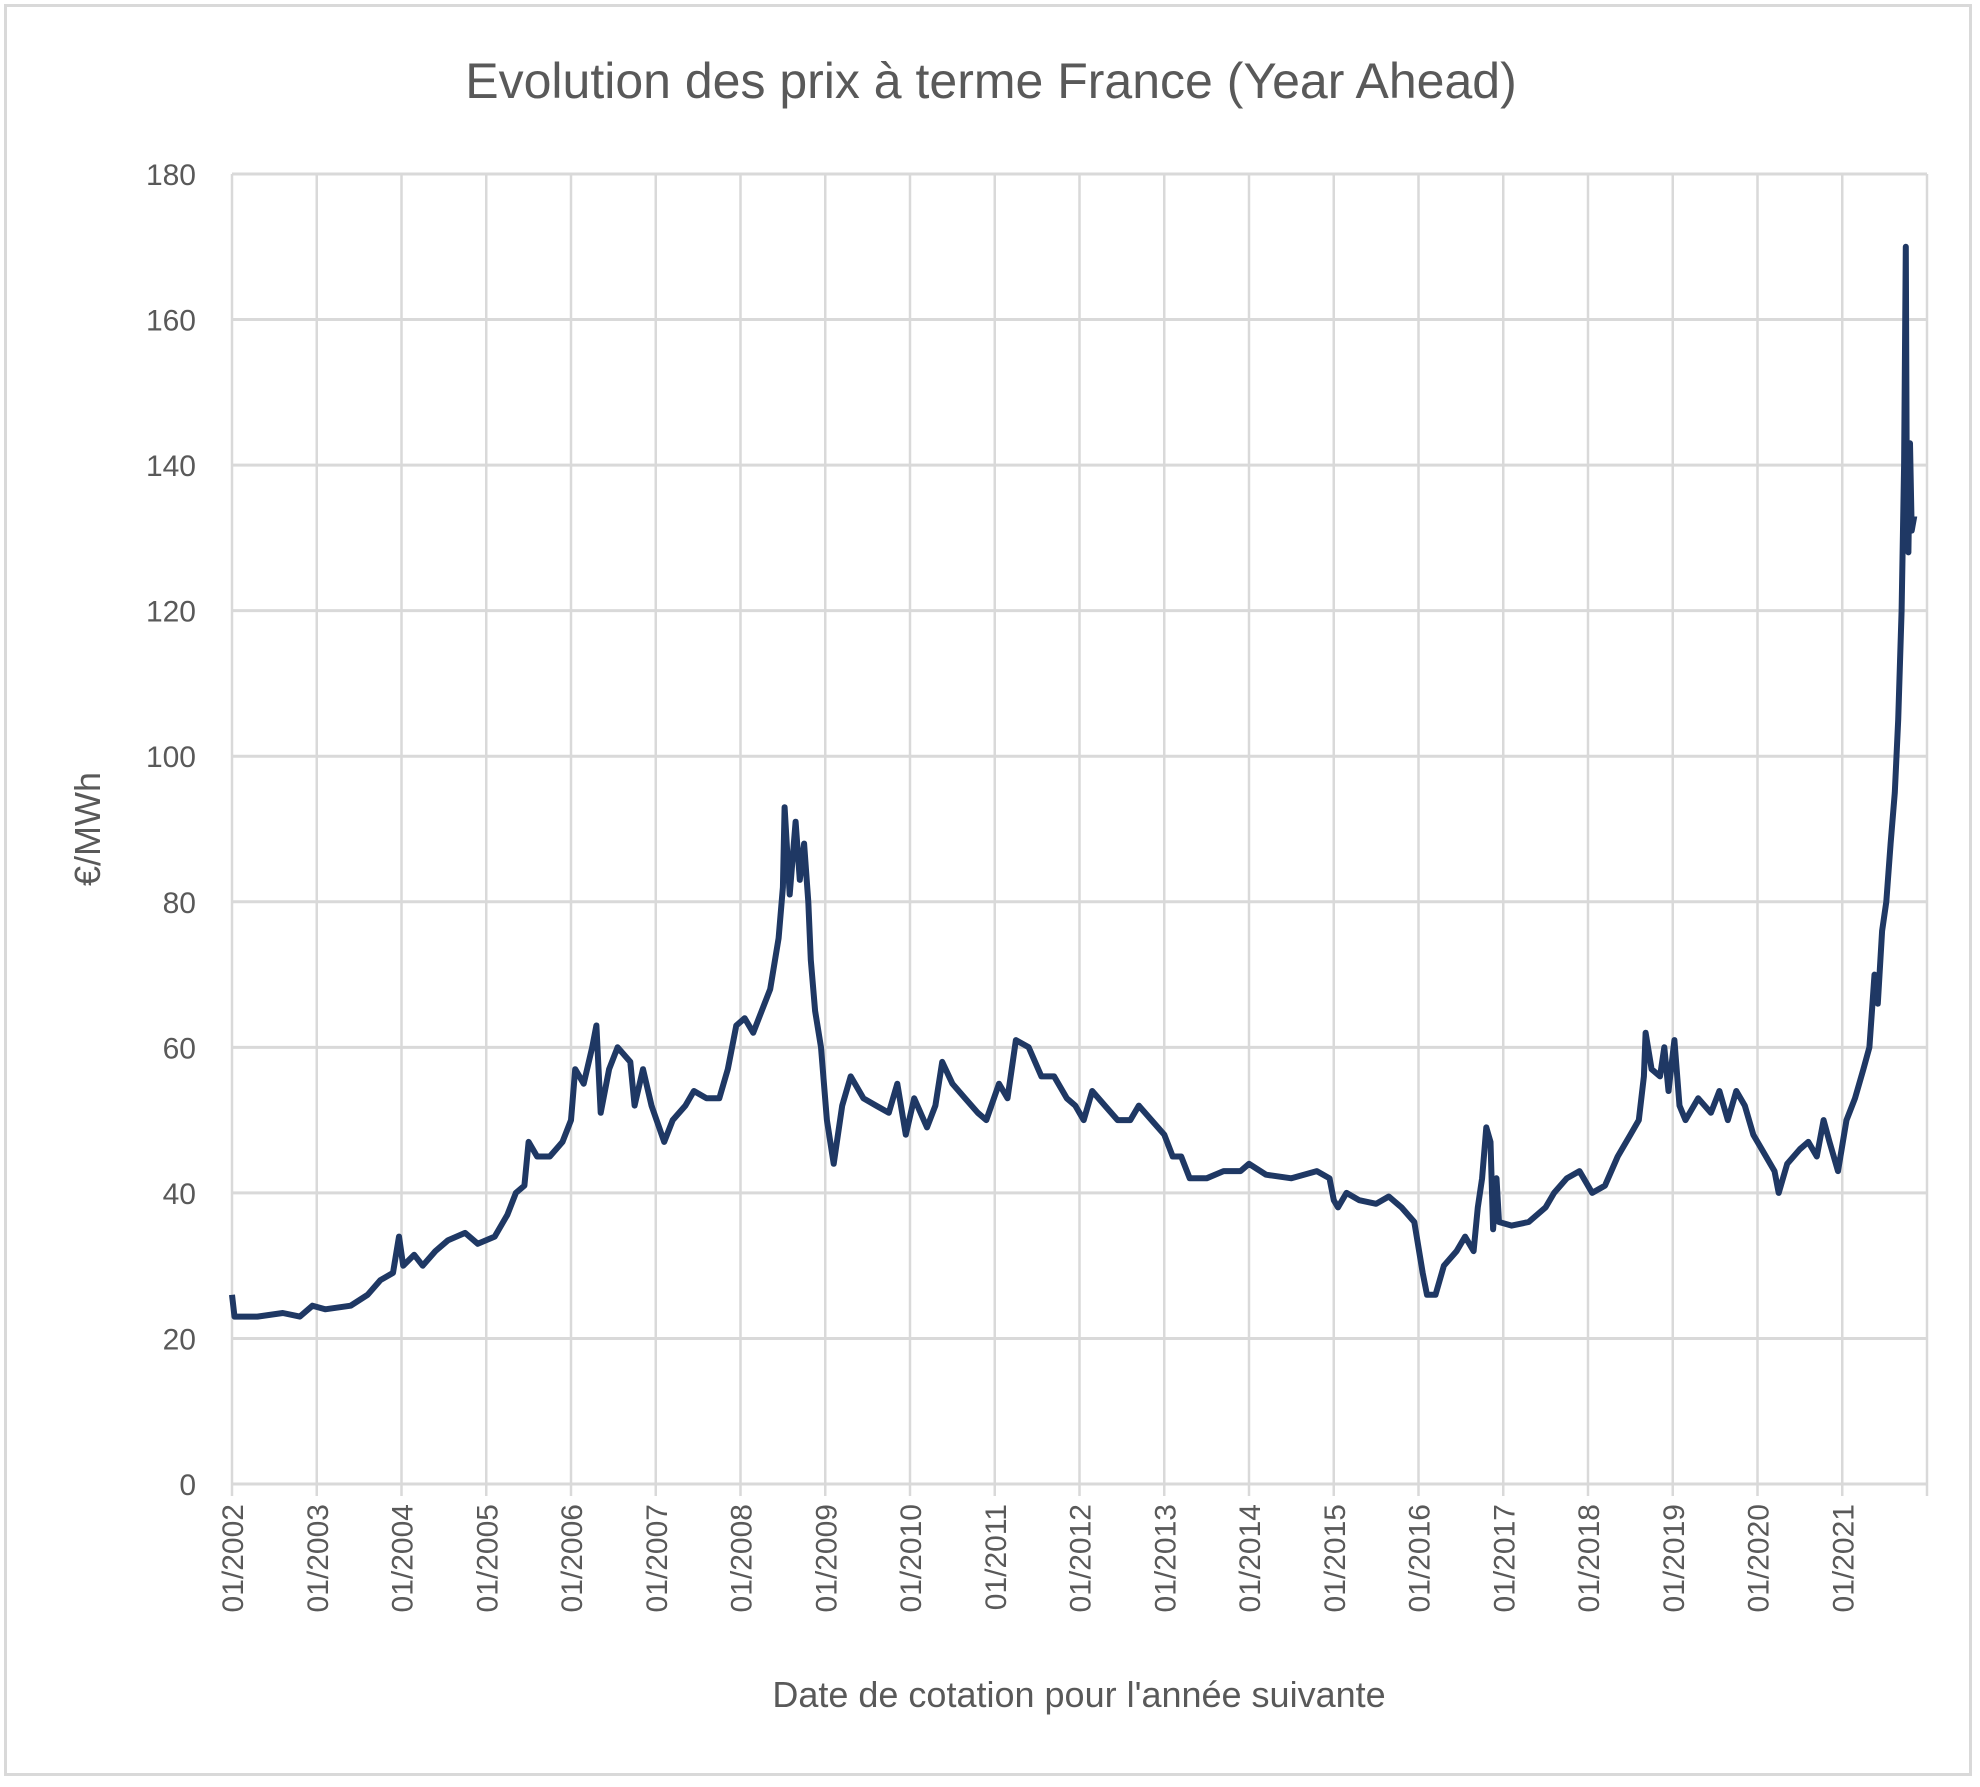 The image size is (1980, 1787). What do you see at coordinates (171, 466) in the screenshot?
I see `y-tick-label: 140` at bounding box center [171, 466].